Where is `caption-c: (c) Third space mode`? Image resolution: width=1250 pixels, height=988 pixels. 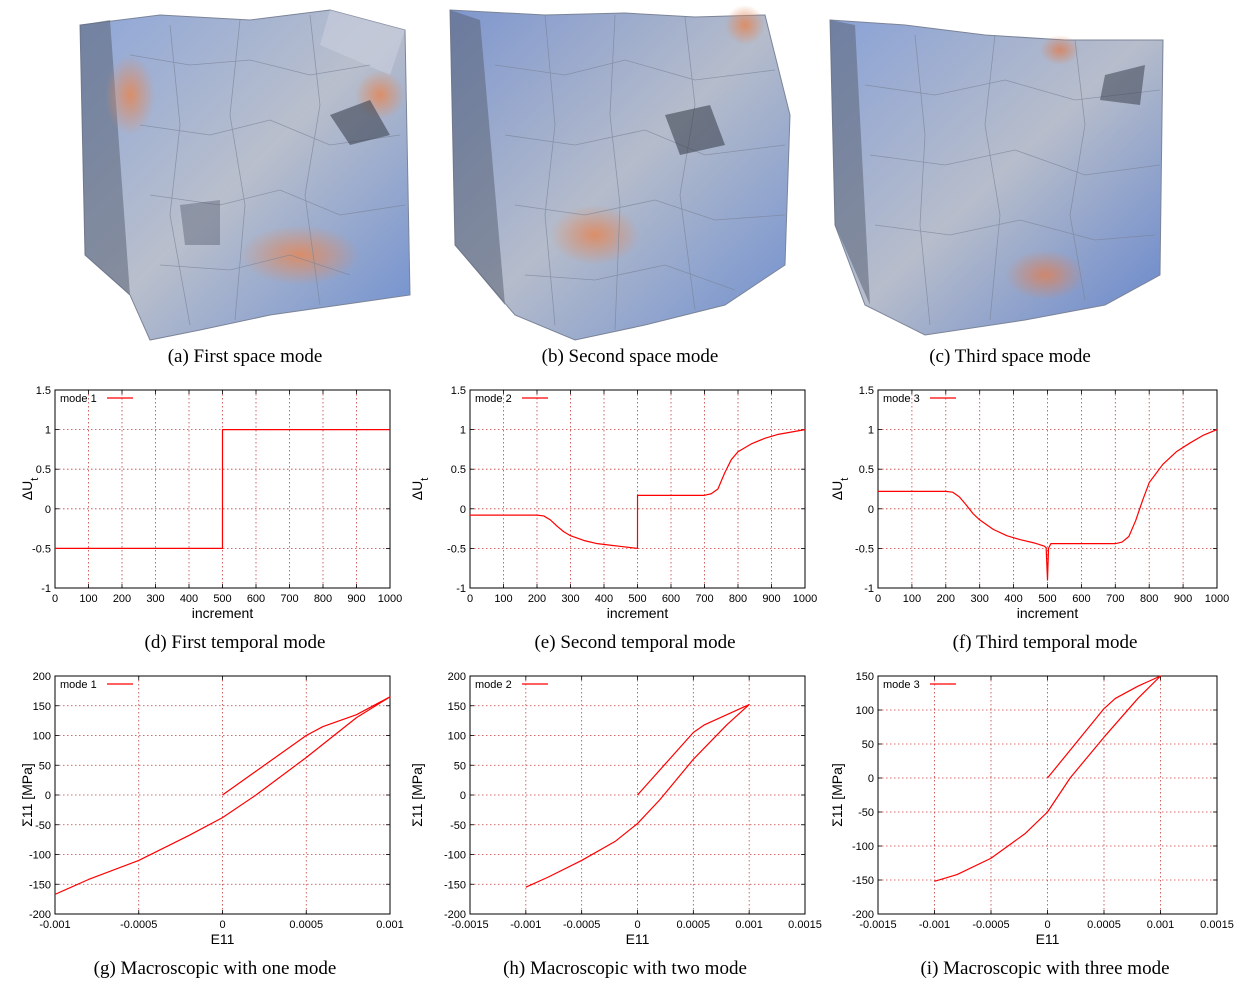
caption-c: (c) Third space mode is located at coordinates (1010, 356).